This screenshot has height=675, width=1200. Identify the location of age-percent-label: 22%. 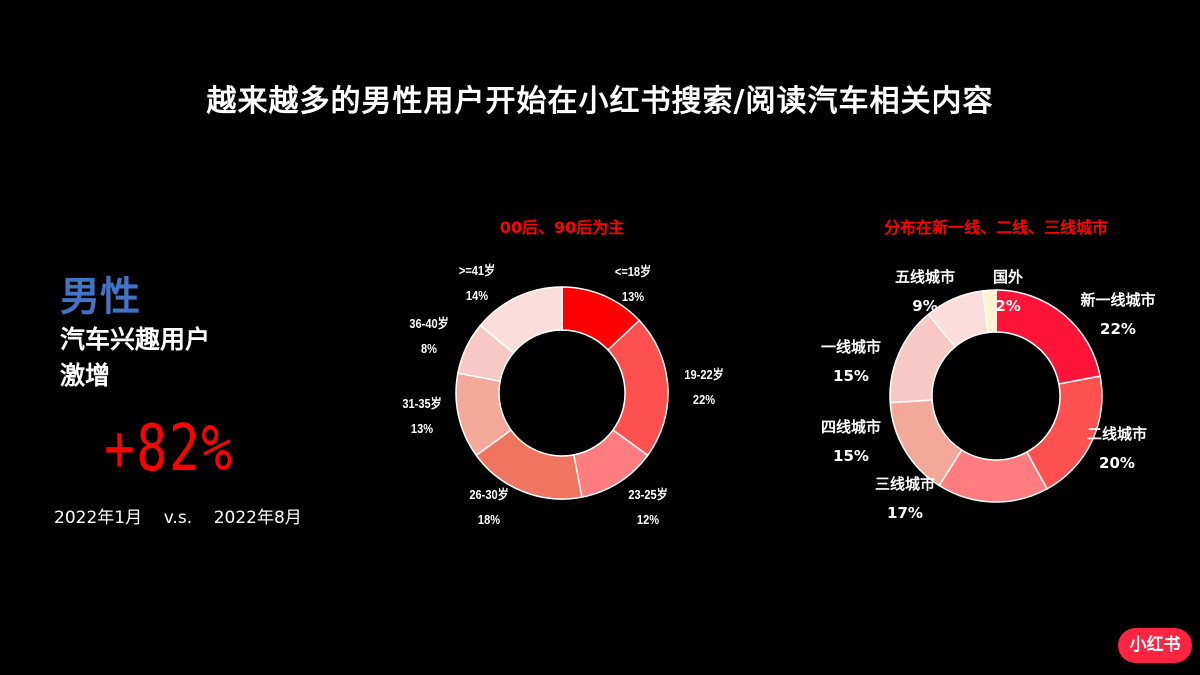
(704, 399).